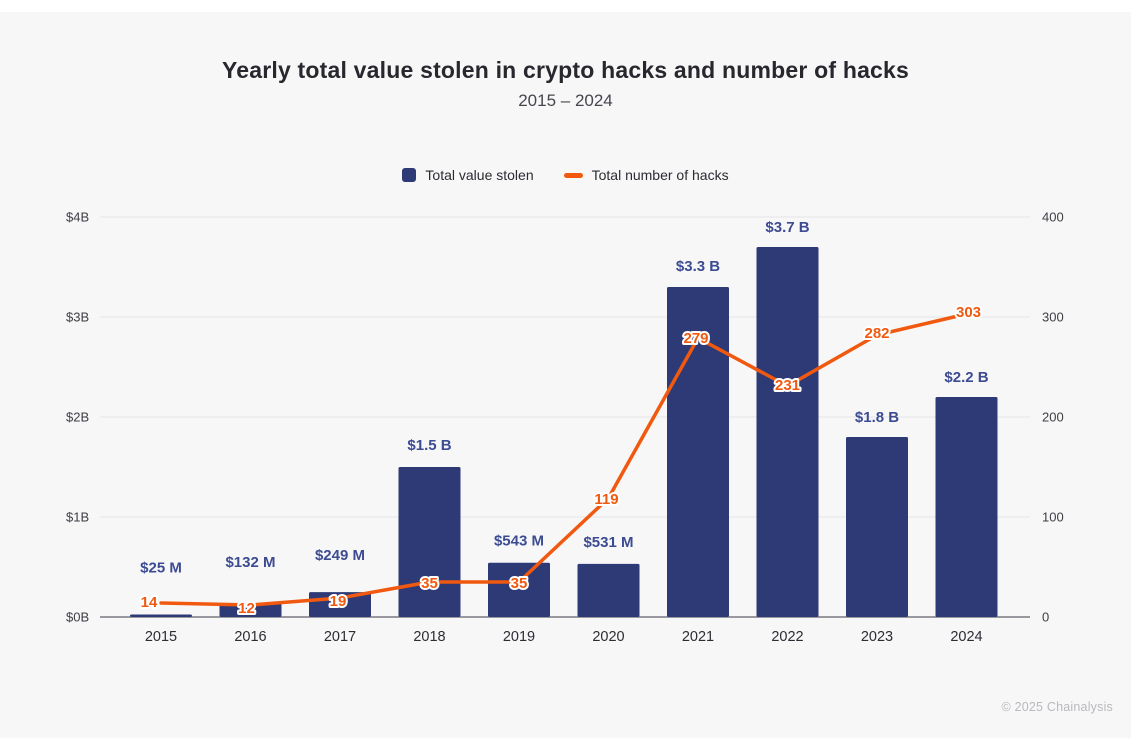 The image size is (1131, 738). Describe the element at coordinates (161, 615) in the screenshot. I see `bar-2015` at that location.